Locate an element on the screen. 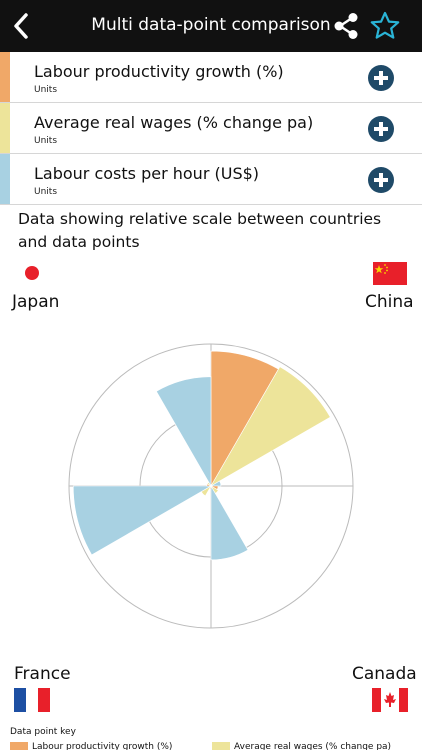  data-point-row-labour-costs: Labour costs per hour (US$) Units is located at coordinates (211, 179).